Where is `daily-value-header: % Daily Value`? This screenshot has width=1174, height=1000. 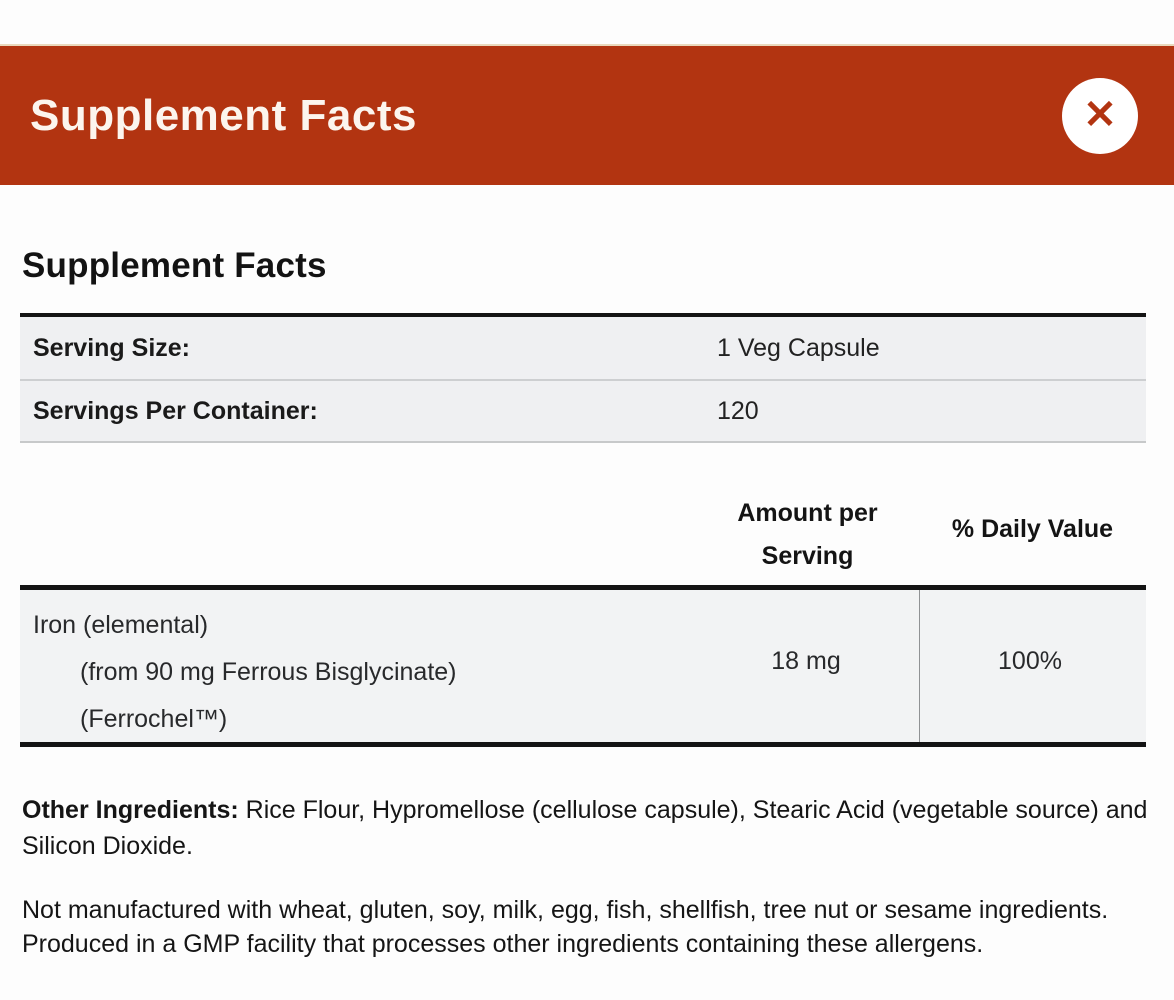
daily-value-header: % Daily Value is located at coordinates (1032, 529).